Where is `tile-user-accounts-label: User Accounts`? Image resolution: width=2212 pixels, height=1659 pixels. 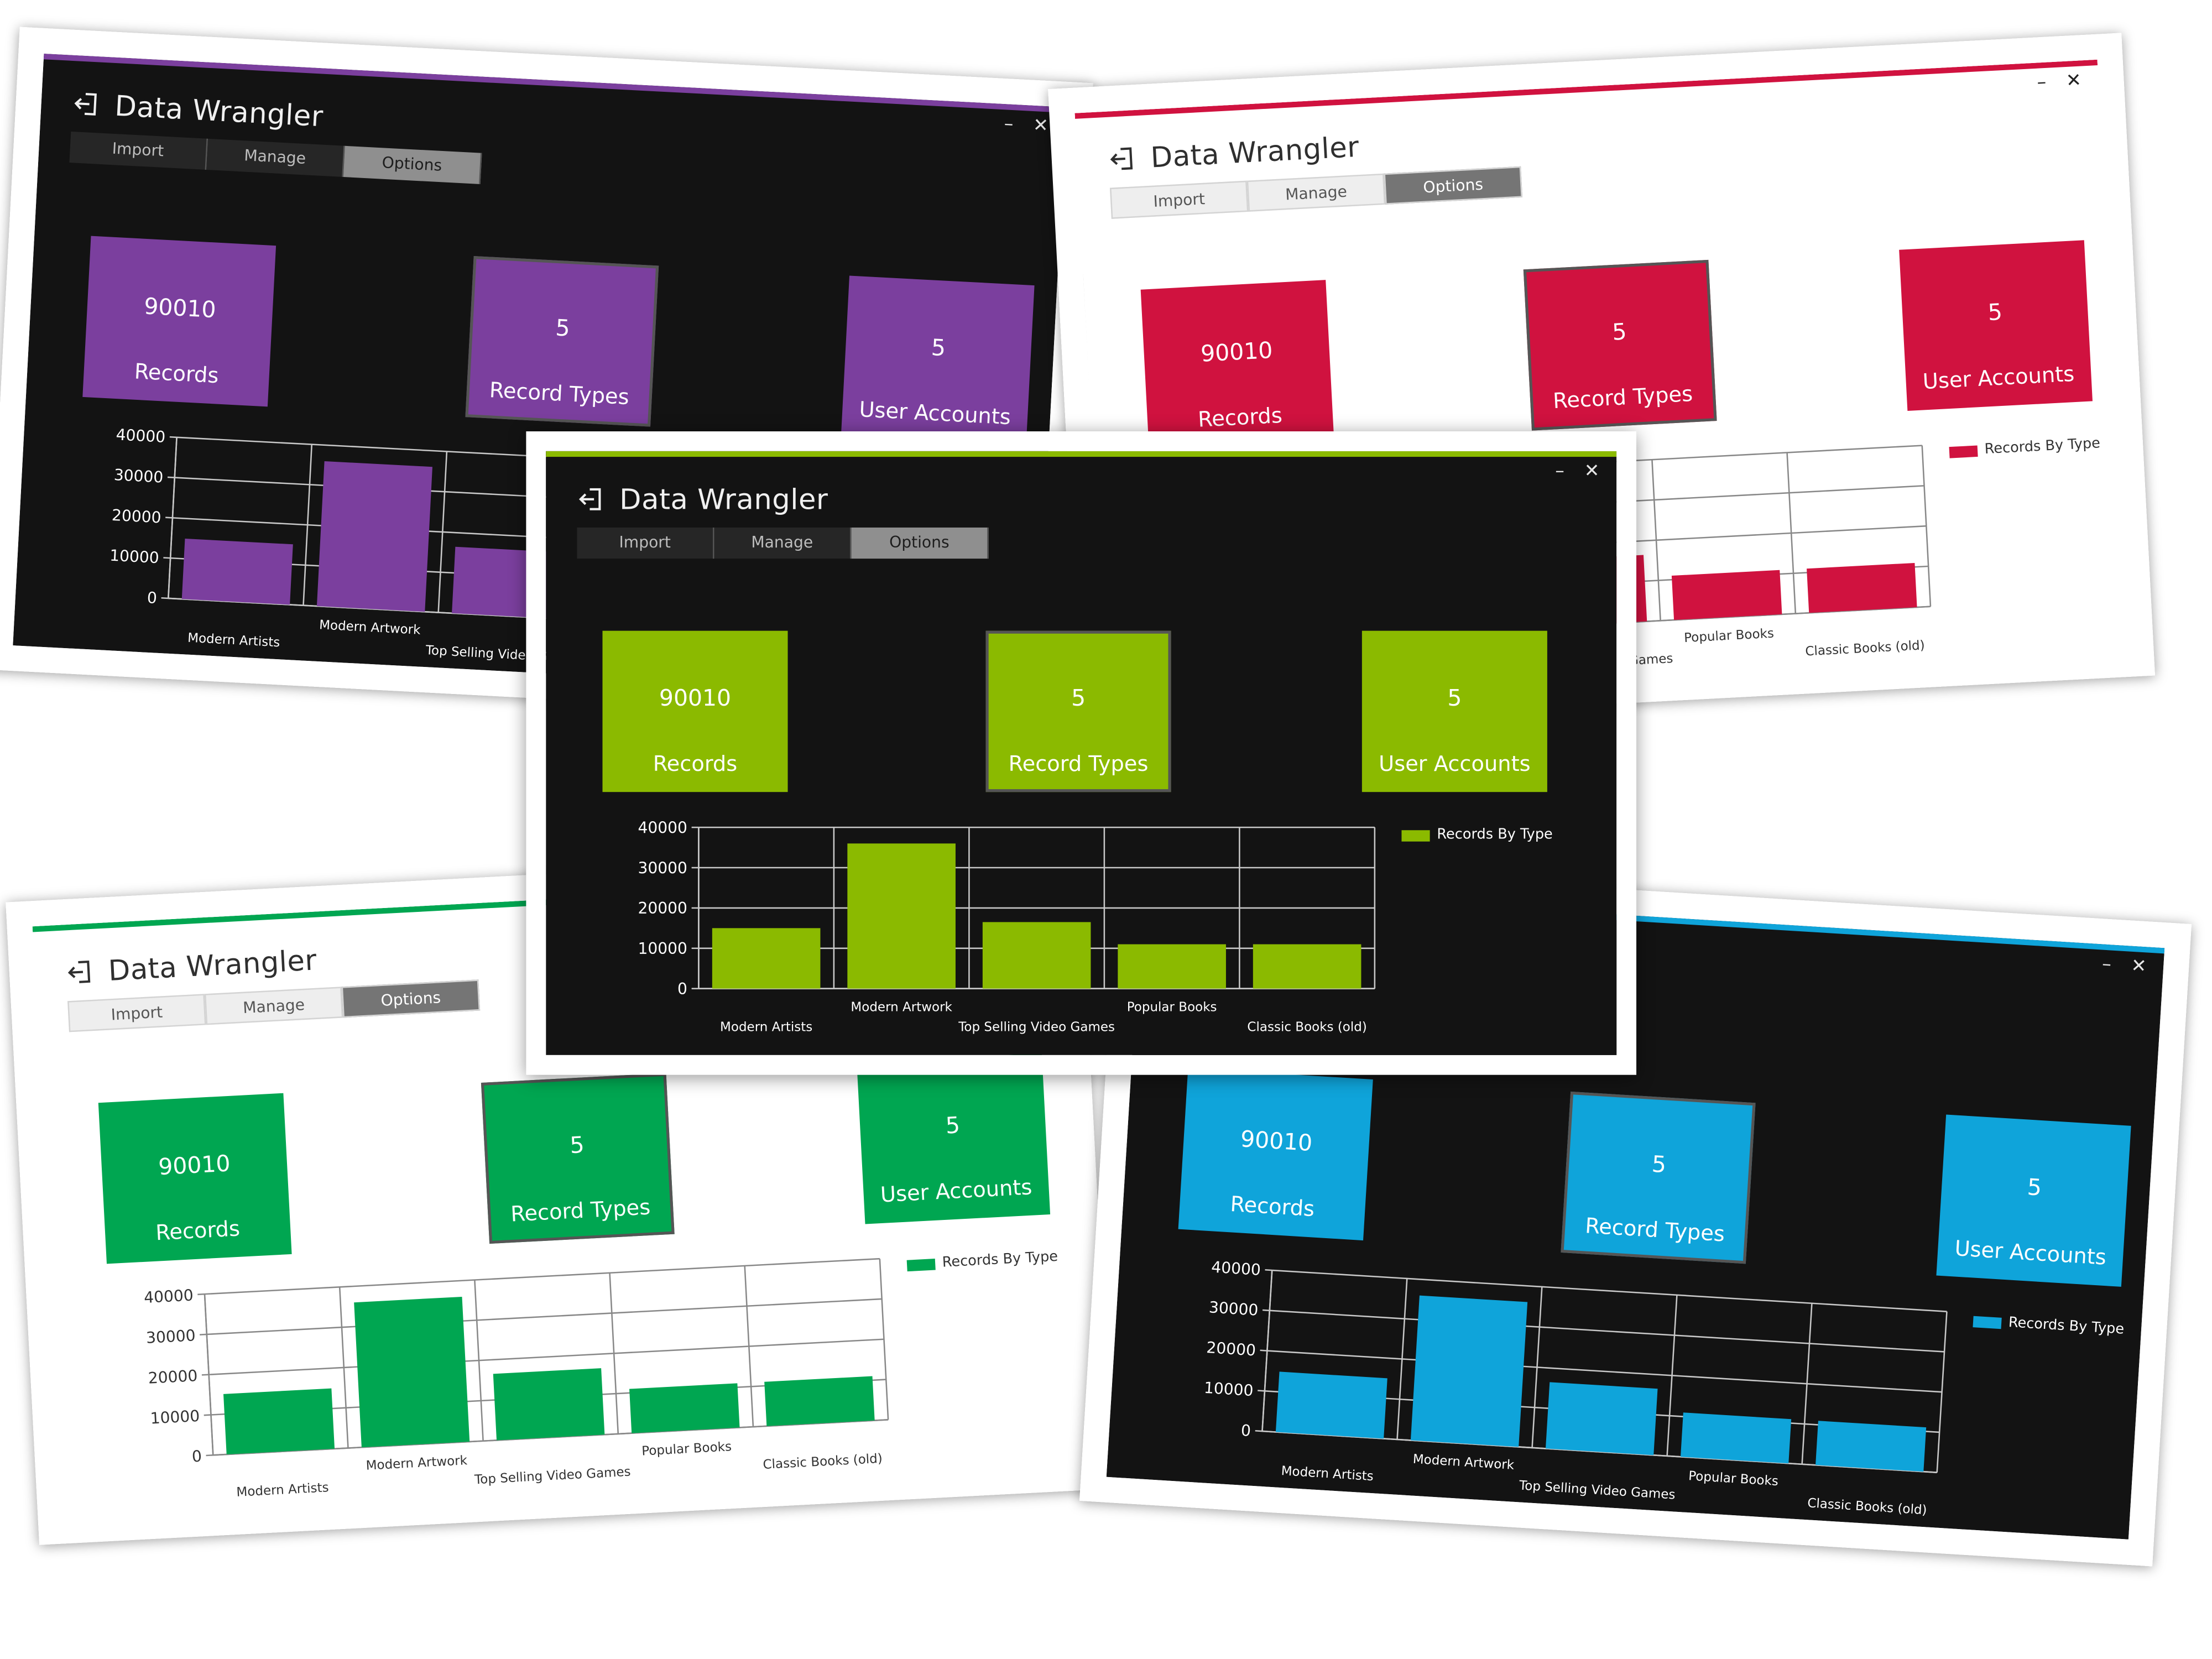
tile-user-accounts-label: User Accounts is located at coordinates (1999, 378).